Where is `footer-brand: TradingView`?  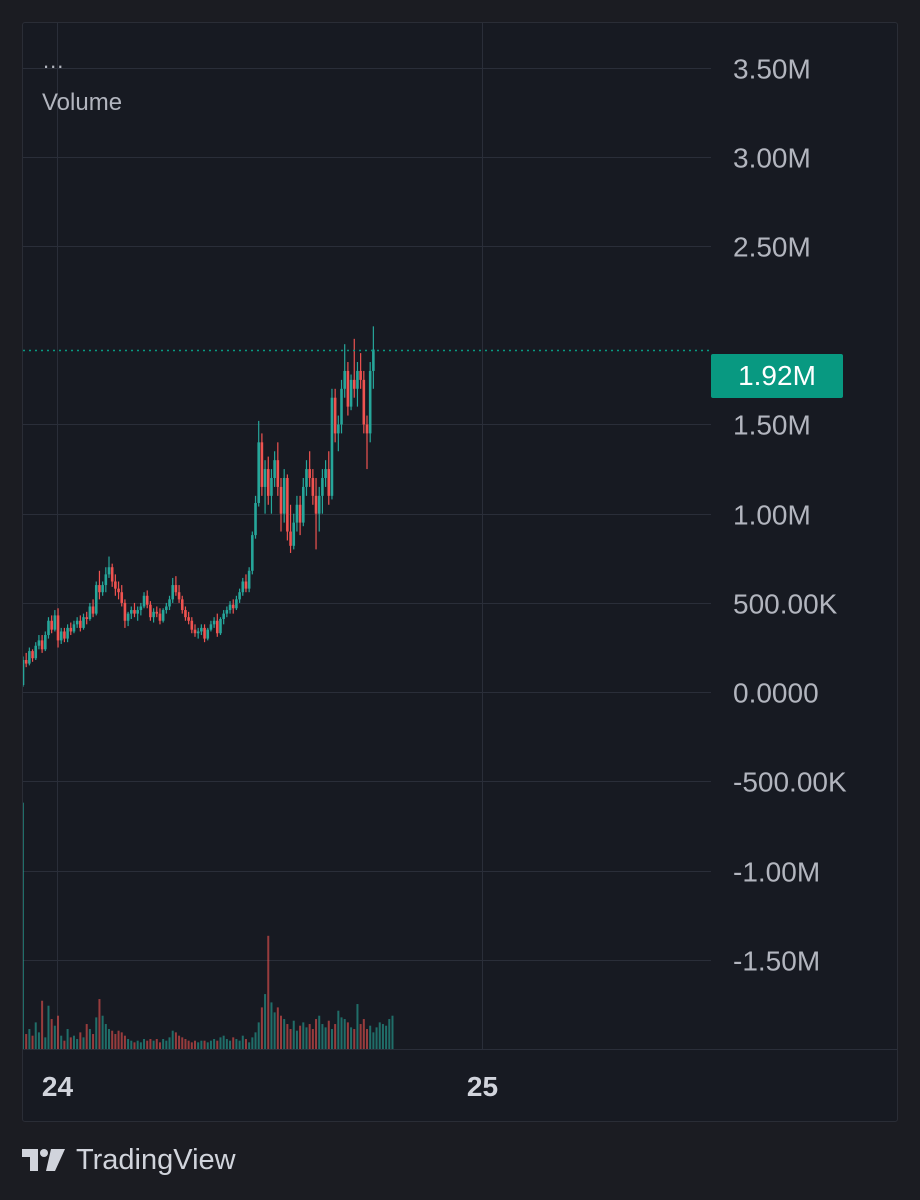
footer-brand: TradingView is located at coordinates (129, 1160).